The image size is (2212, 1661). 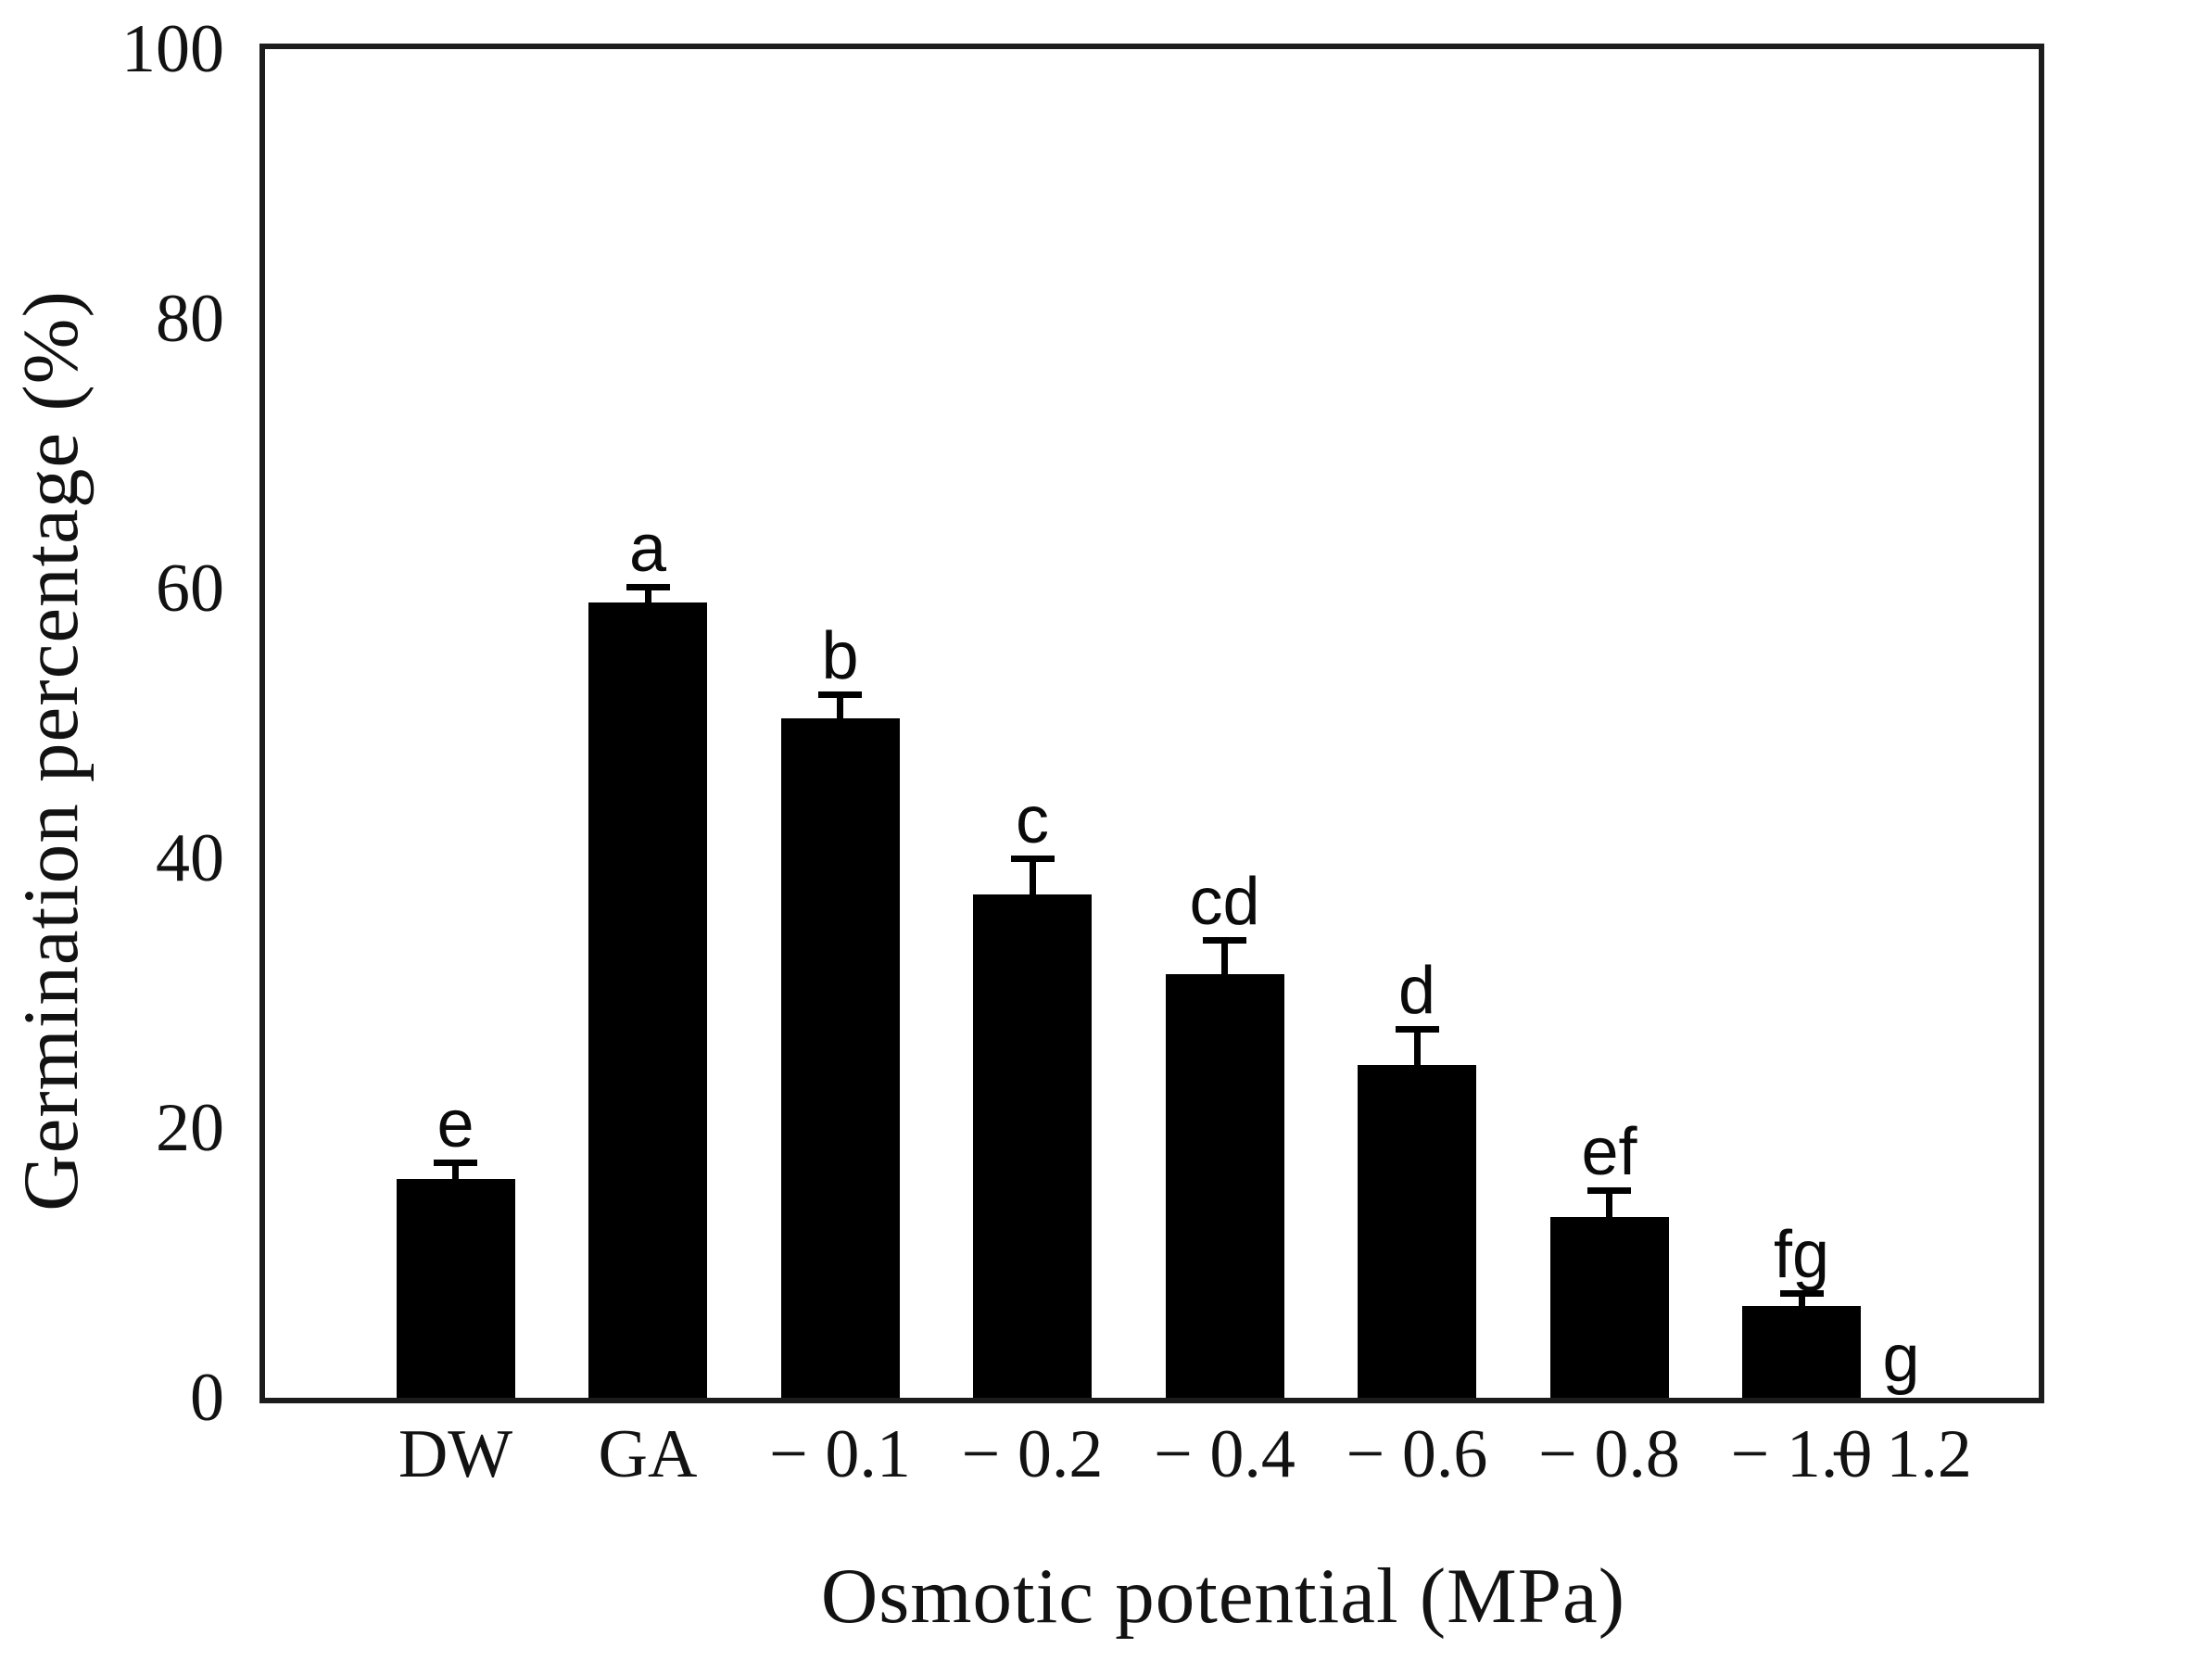 What do you see at coordinates (172, 49) in the screenshot?
I see `y-tick-label: 100` at bounding box center [172, 49].